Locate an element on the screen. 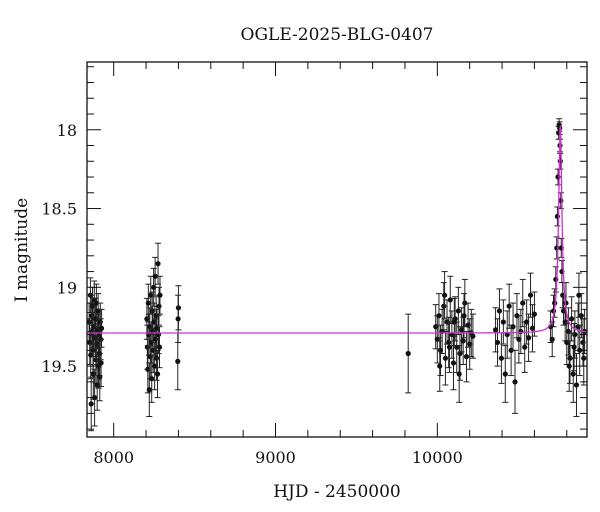 The height and width of the screenshot is (512, 600). x-tick-label: 8000 is located at coordinates (113, 457).